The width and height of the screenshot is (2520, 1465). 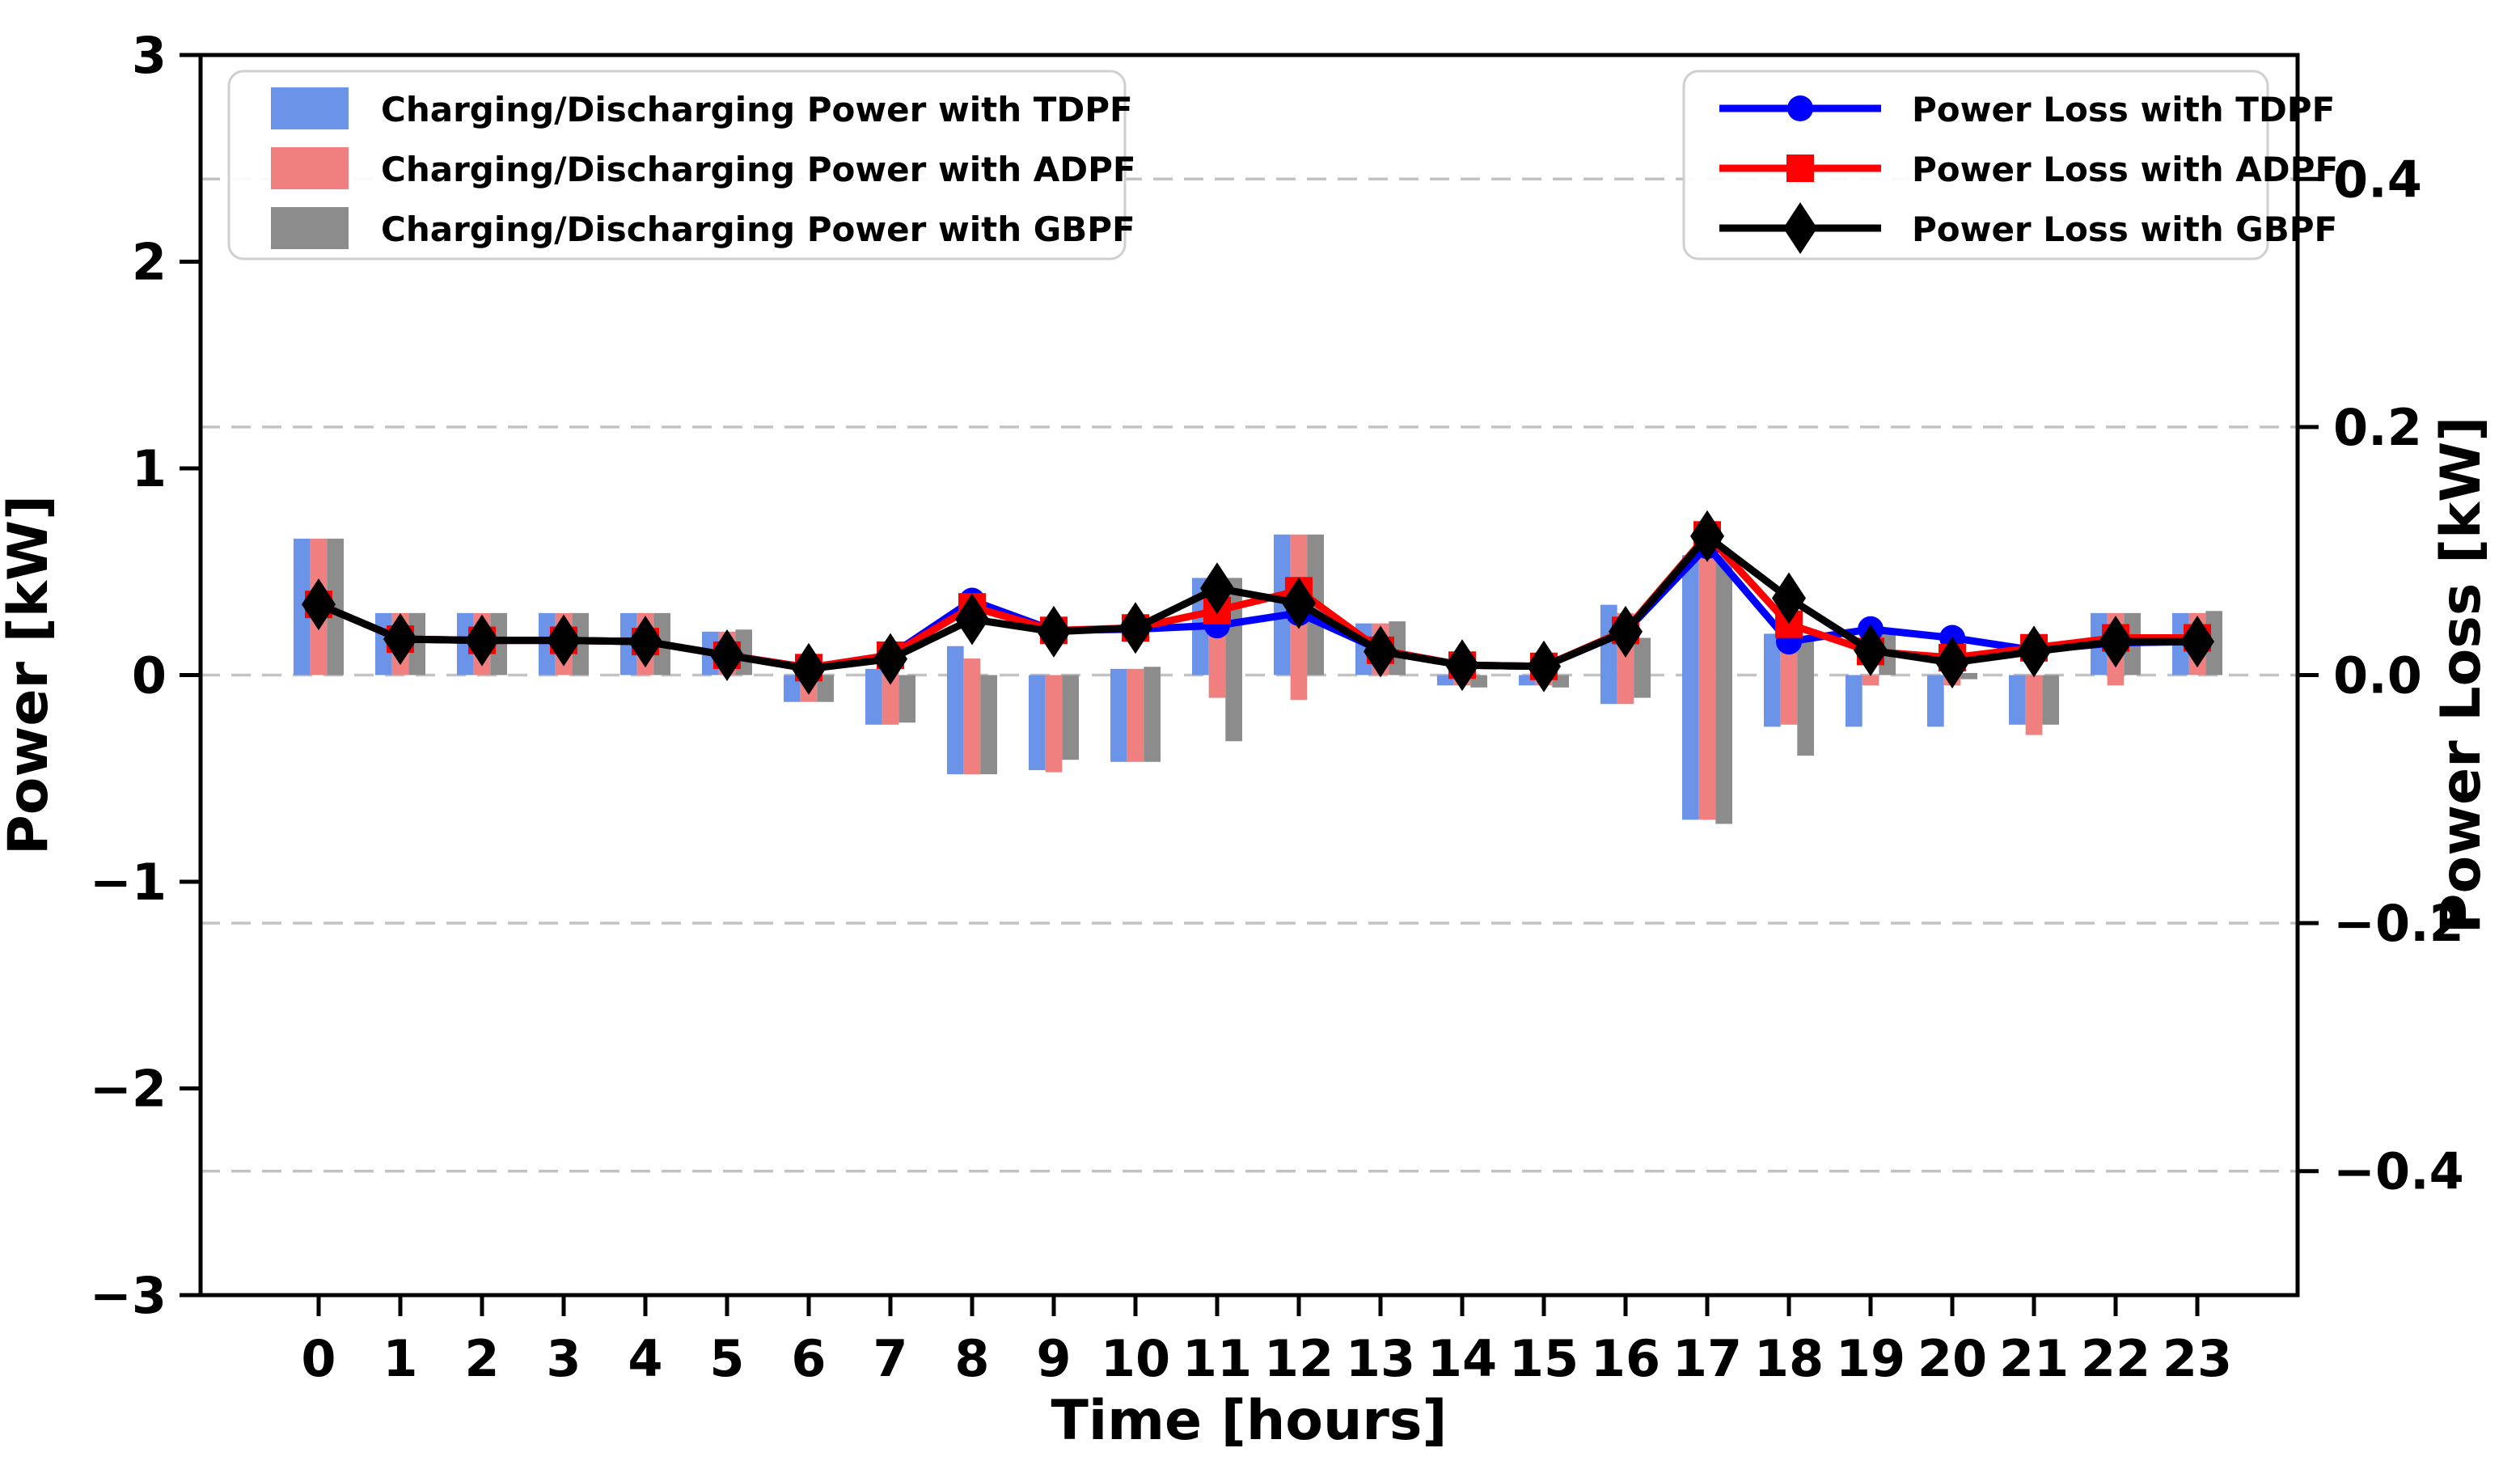 I want to click on bar-gbpf-h17, so click(x=1723, y=689).